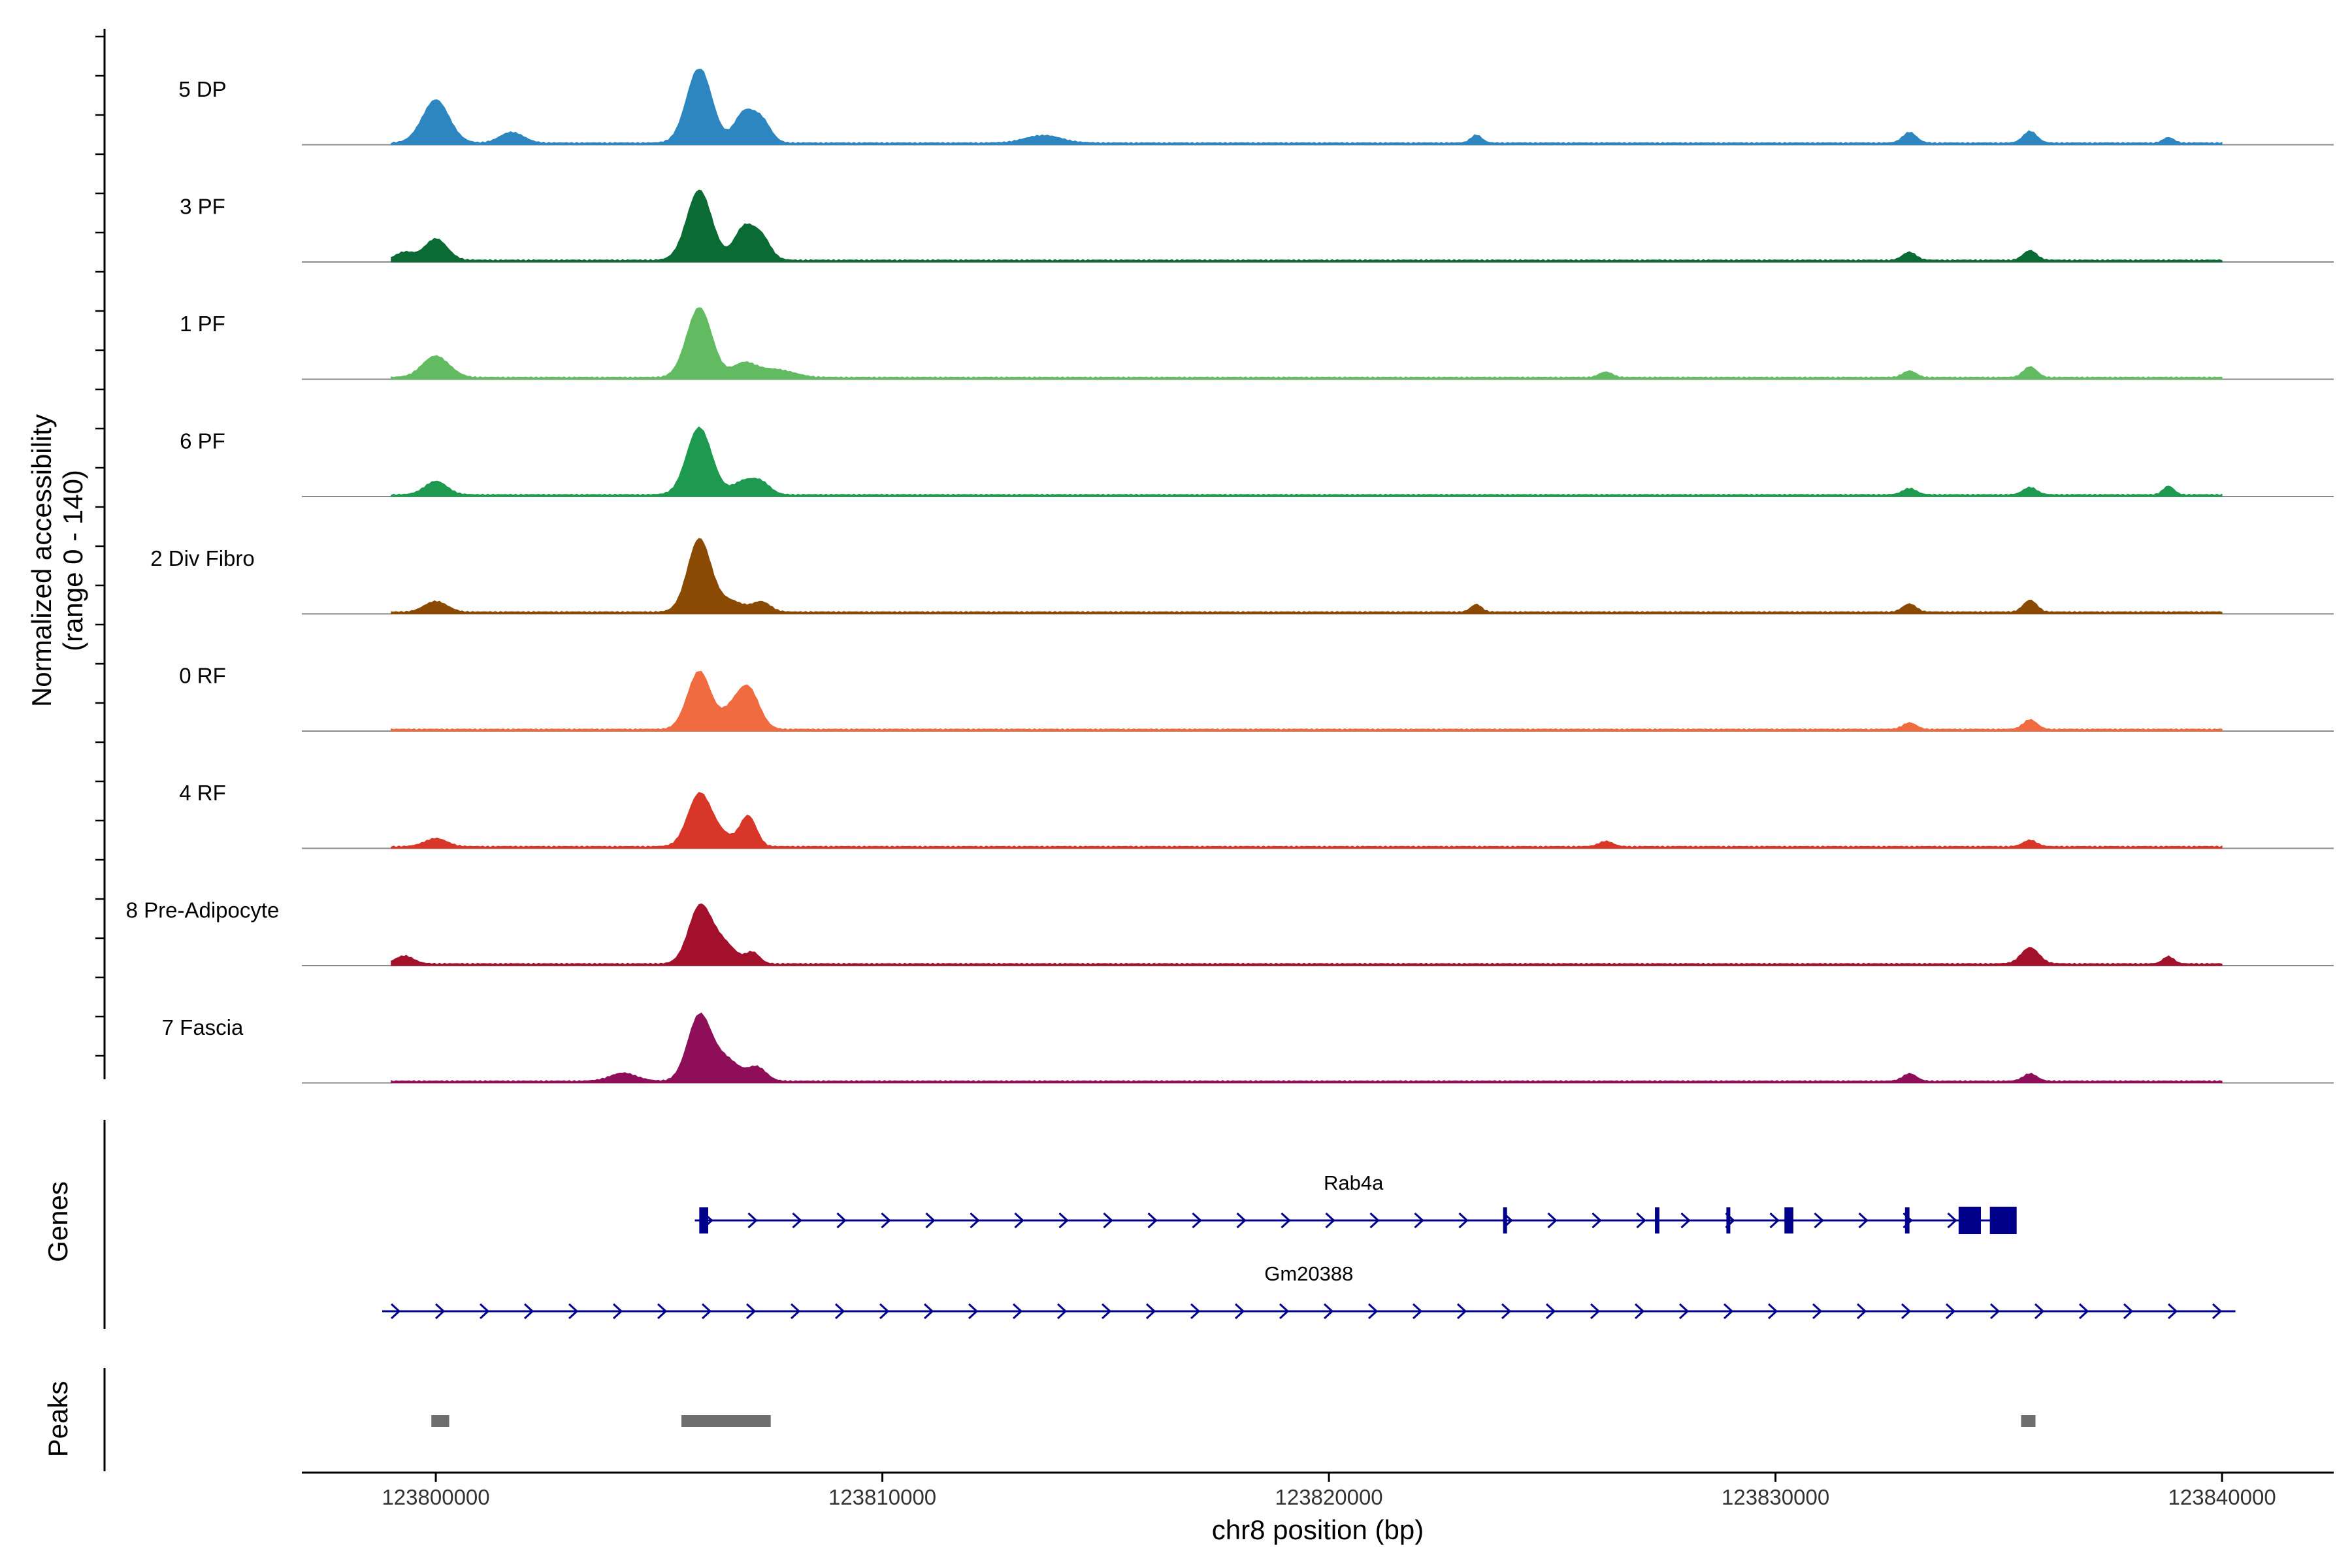  I want to click on gene-gm20388: Gm20388, so click(1309, 1291).